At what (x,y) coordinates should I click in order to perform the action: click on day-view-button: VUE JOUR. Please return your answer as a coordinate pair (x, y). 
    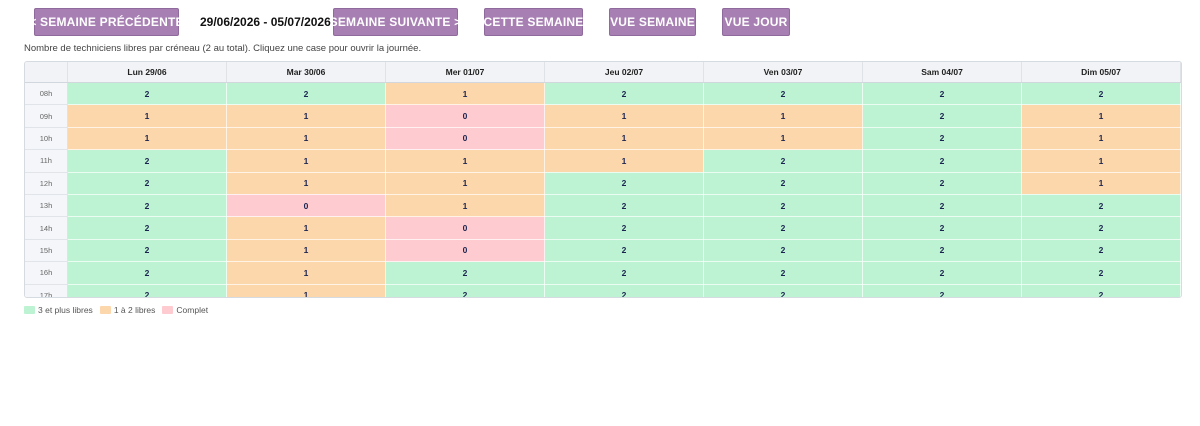
    Looking at the image, I should click on (756, 22).